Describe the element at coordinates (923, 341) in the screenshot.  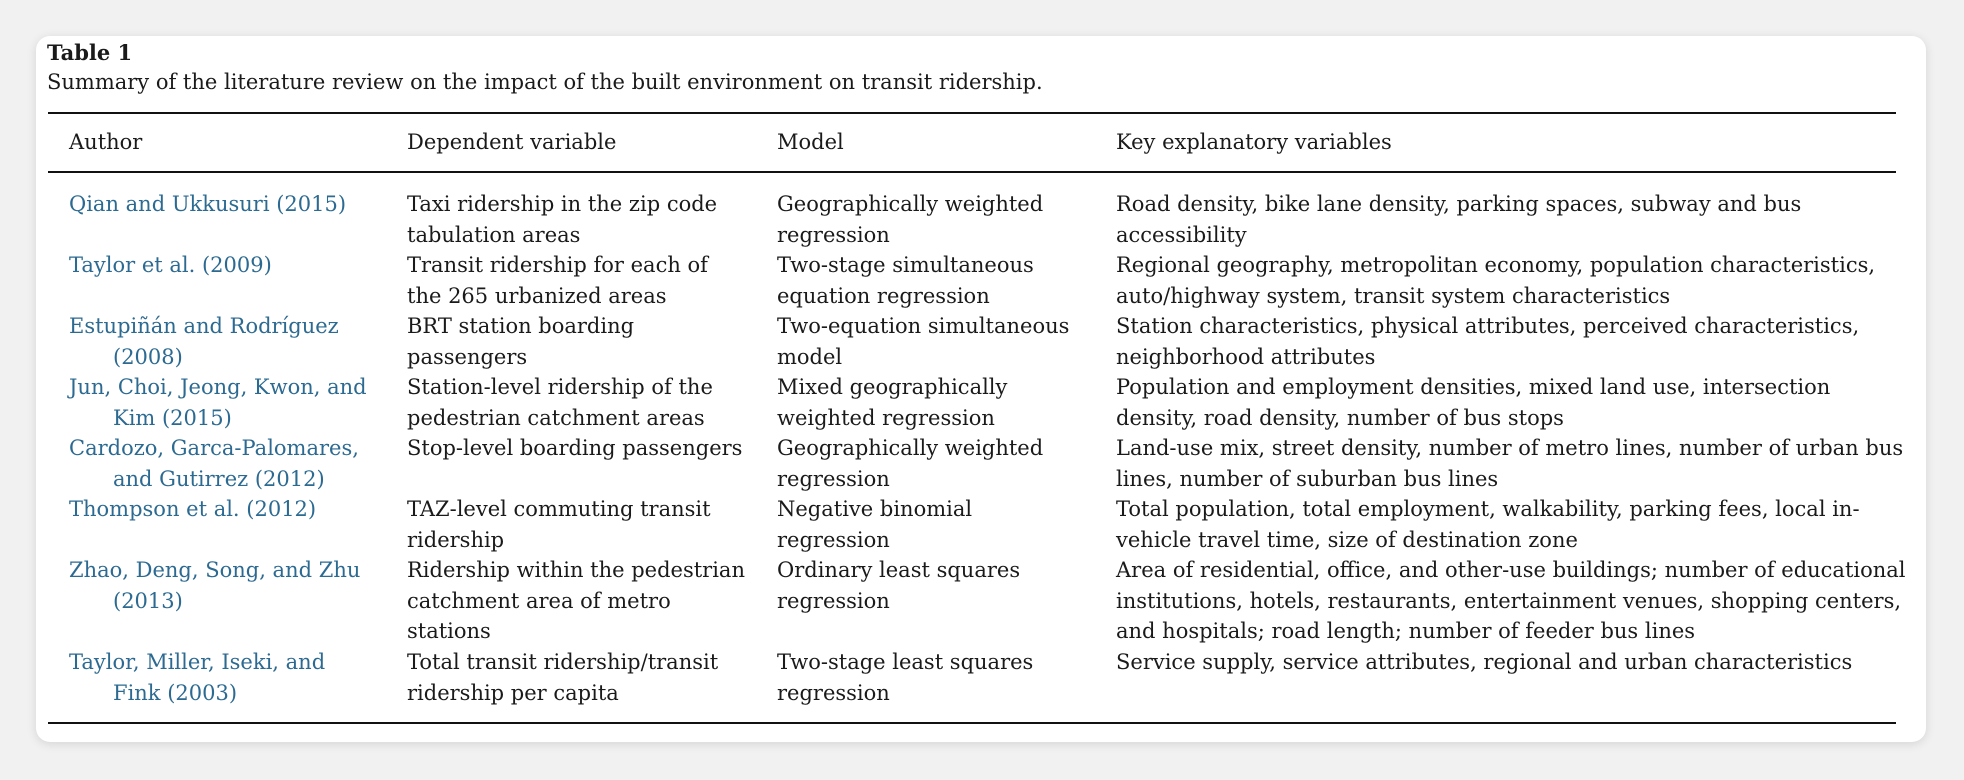
I see `model-cell: Two-equation simultaneous model` at that location.